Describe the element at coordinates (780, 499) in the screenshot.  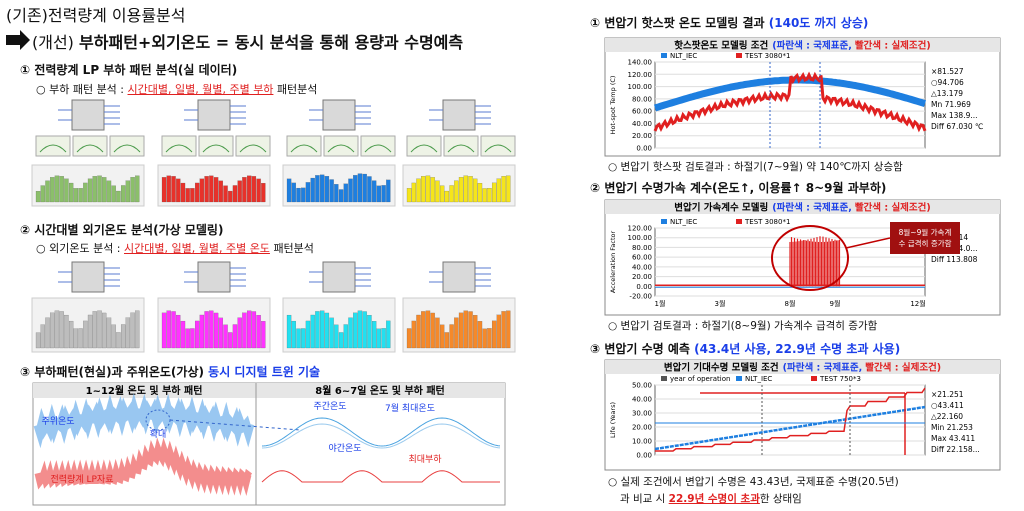
I see `note-text: 한 상태임` at that location.